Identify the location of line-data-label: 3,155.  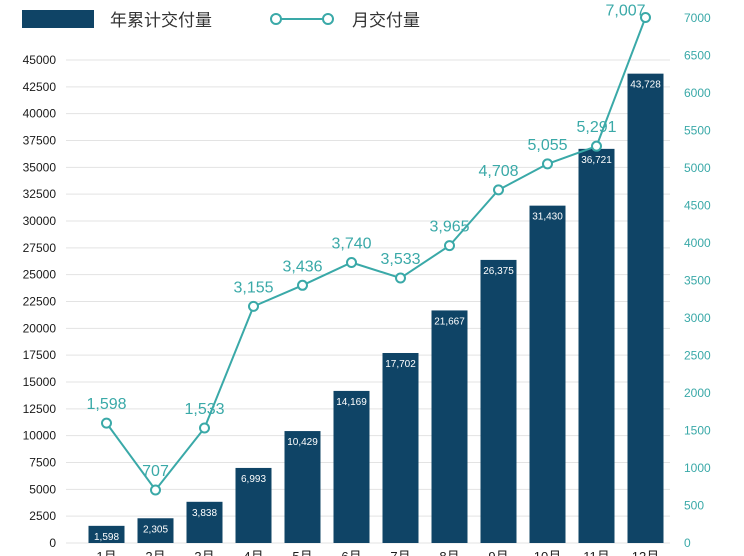
(253, 287).